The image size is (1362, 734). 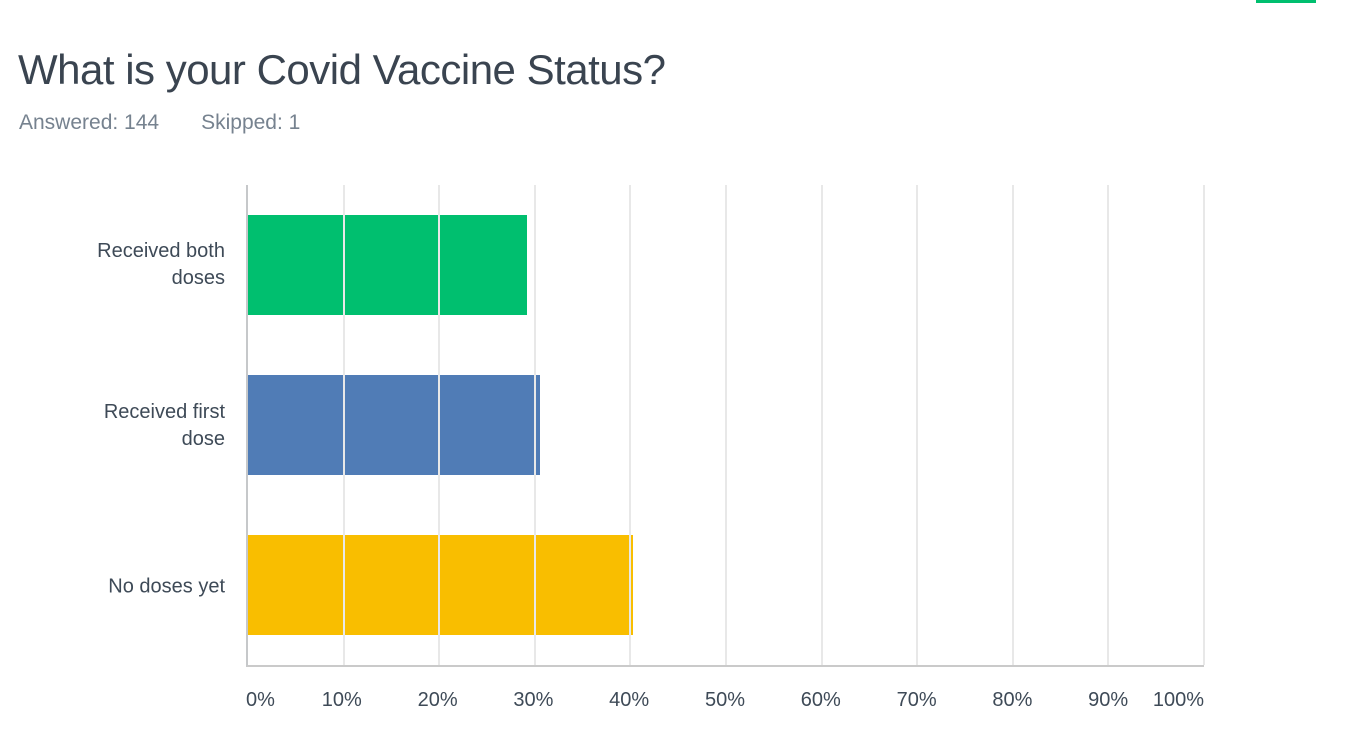 I want to click on gridline-30%, so click(x=534, y=425).